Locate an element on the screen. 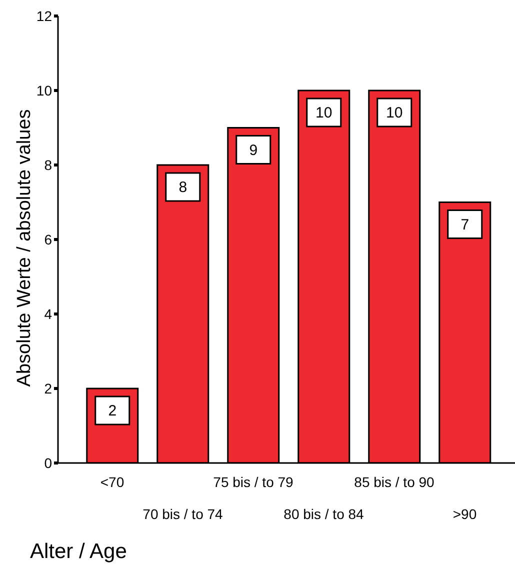 The height and width of the screenshot is (572, 515). y-tick-label: 0 is located at coordinates (48, 462).